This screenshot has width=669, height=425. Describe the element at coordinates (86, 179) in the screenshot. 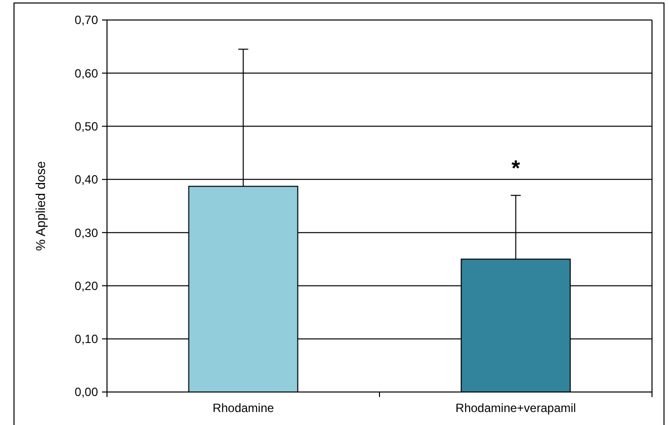

I see `y-tick-label: 0,40` at that location.